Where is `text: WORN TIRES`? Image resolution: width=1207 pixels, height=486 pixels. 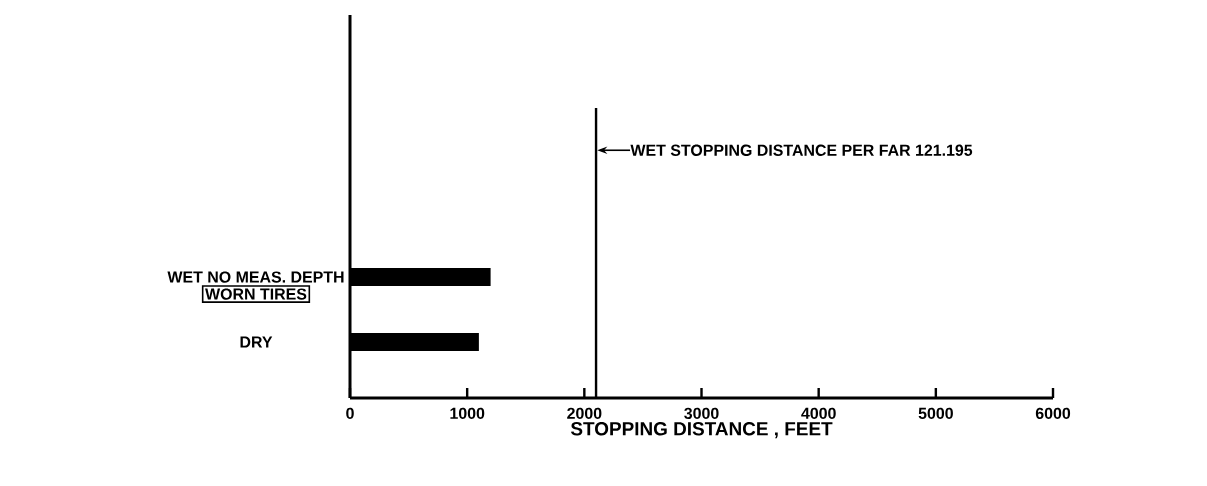
text: WORN TIRES is located at coordinates (256, 294).